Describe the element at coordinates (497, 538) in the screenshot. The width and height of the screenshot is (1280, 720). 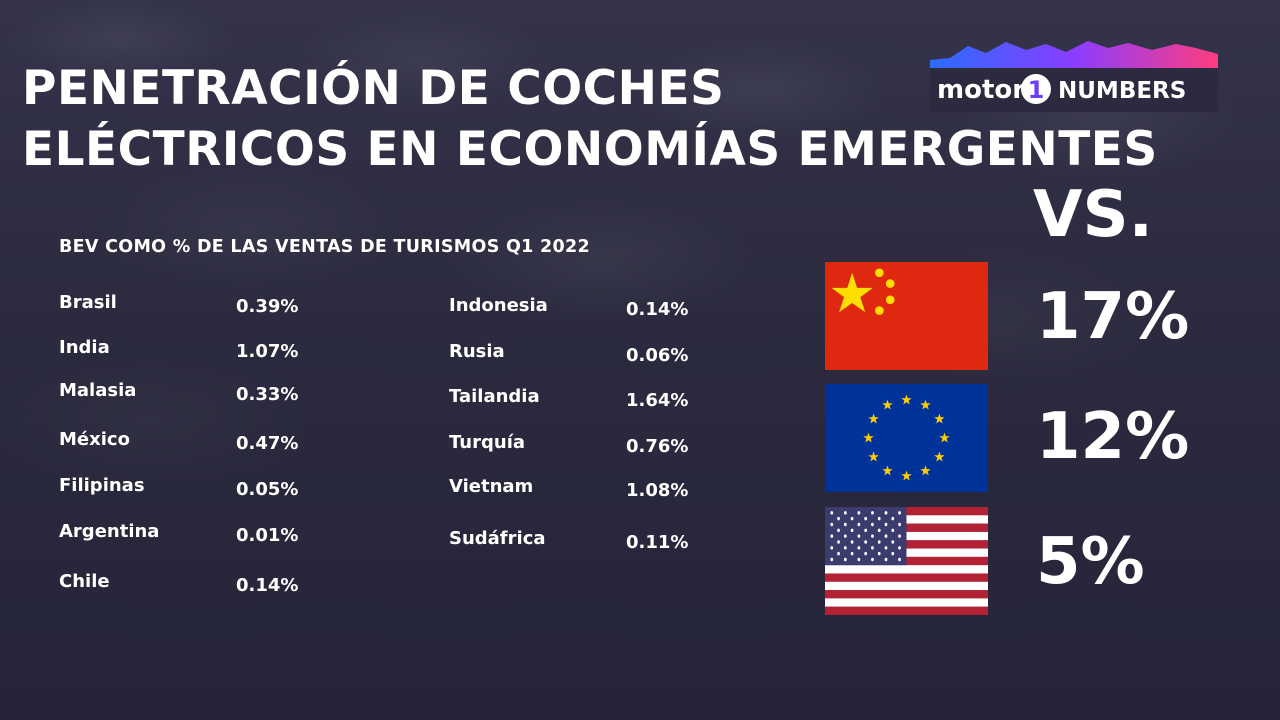
I see `country-name: Sudáfrica` at that location.